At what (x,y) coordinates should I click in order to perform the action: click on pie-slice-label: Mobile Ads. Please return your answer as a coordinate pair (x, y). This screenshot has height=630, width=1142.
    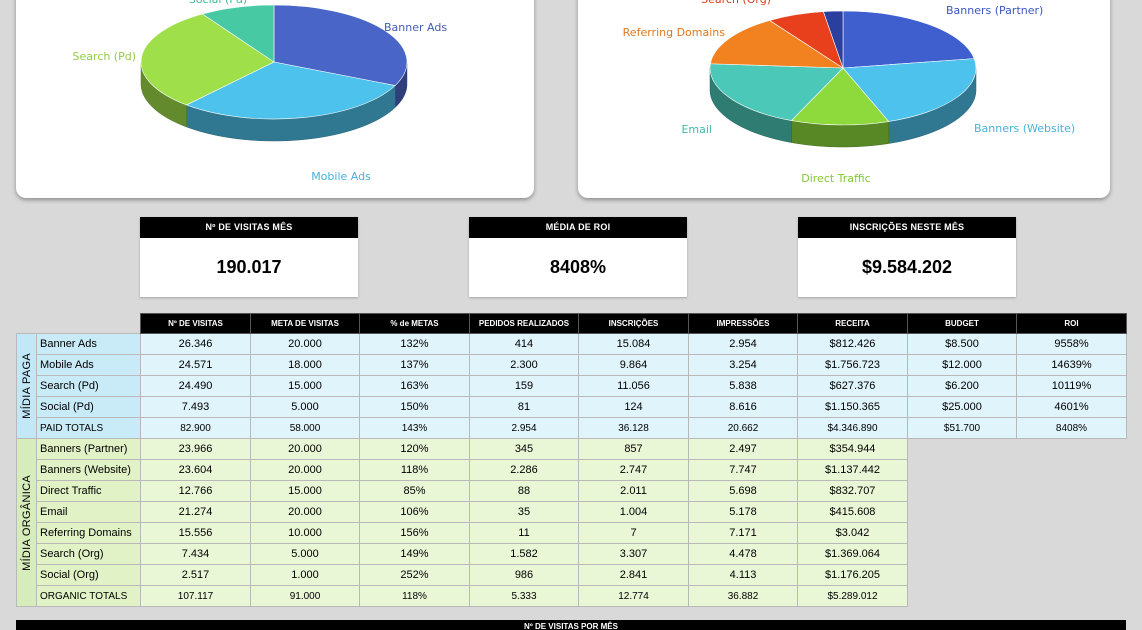
    Looking at the image, I should click on (341, 176).